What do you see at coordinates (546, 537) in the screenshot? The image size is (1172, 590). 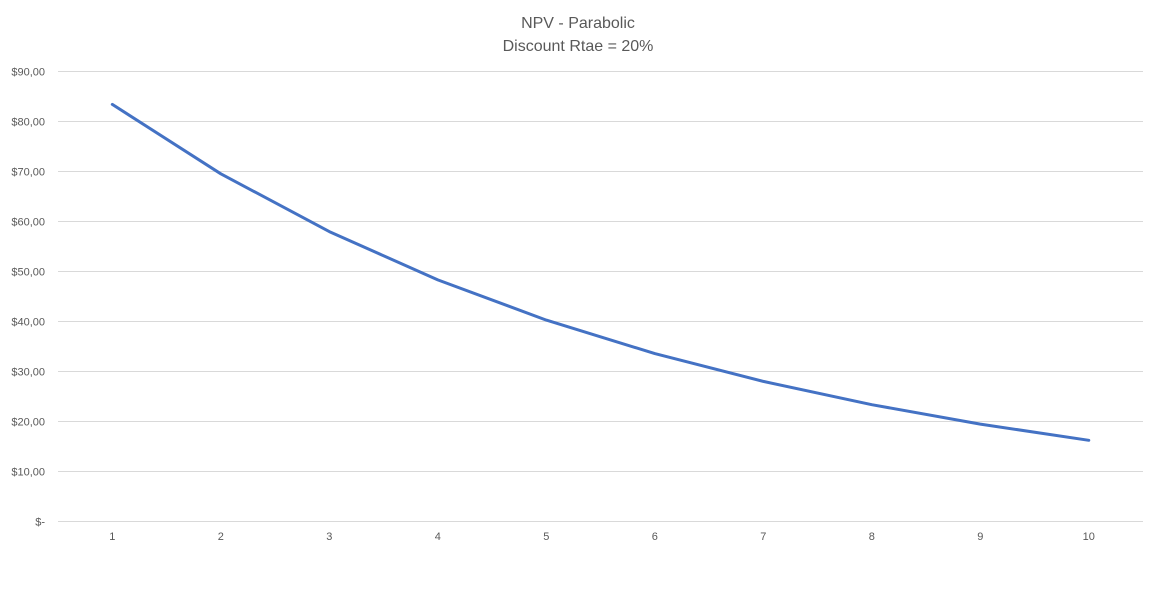 I see `x-tick-label: 5` at bounding box center [546, 537].